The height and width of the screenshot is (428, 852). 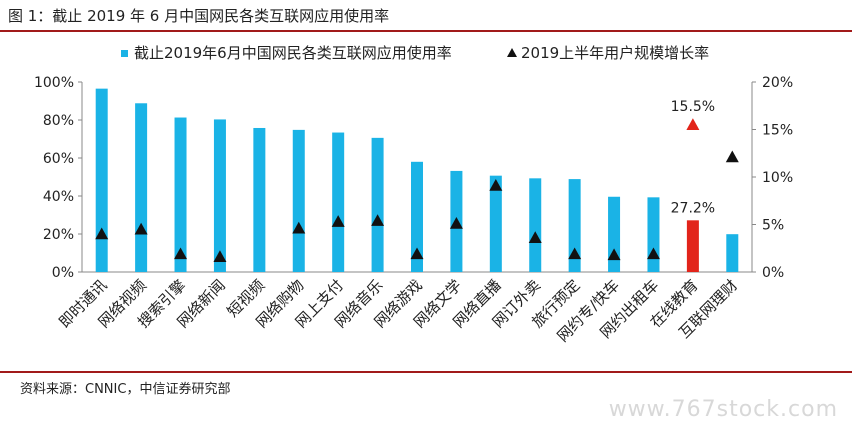 I want to click on source-note: 资料来源：CNNIC，中信证券研究部, so click(x=125, y=389).